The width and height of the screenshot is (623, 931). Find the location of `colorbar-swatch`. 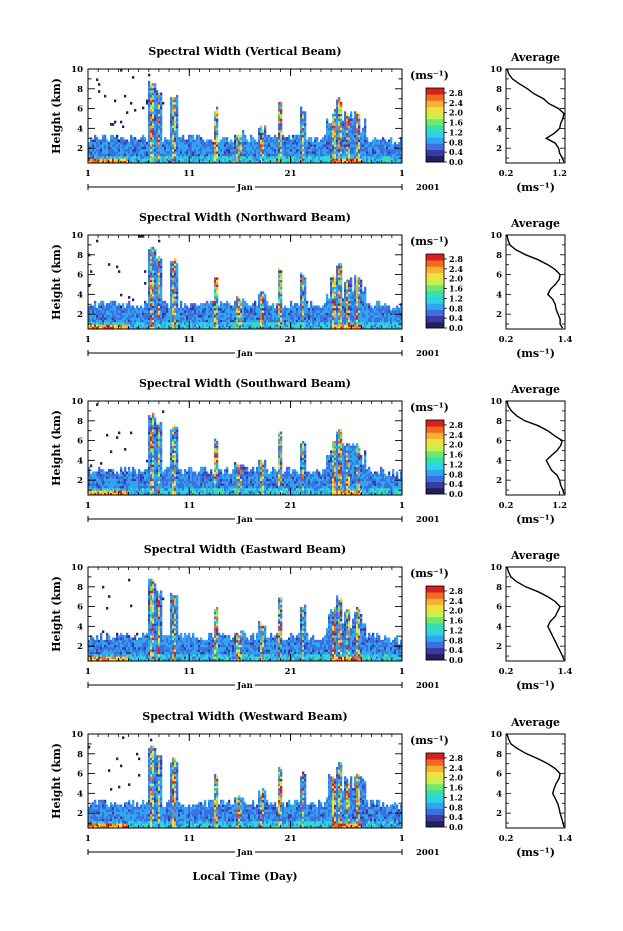

colorbar-swatch is located at coordinates (435, 294).